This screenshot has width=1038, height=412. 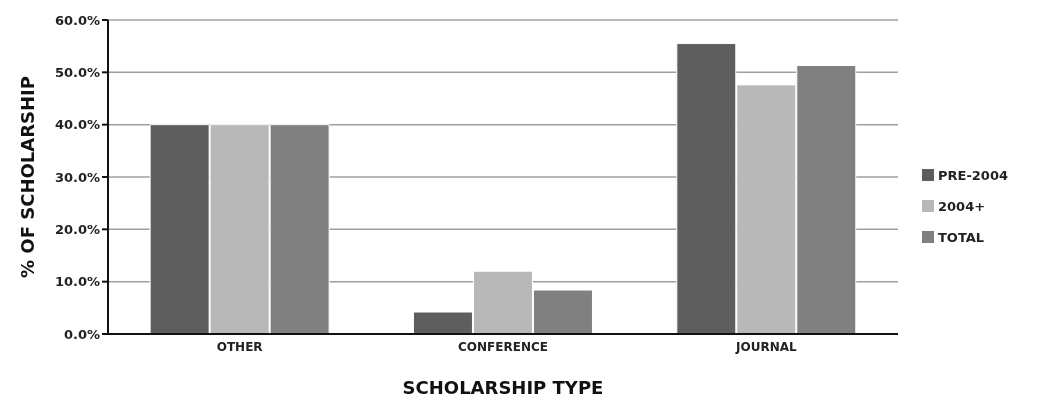 I want to click on y-tick-label: 50.0%, so click(x=77, y=72).